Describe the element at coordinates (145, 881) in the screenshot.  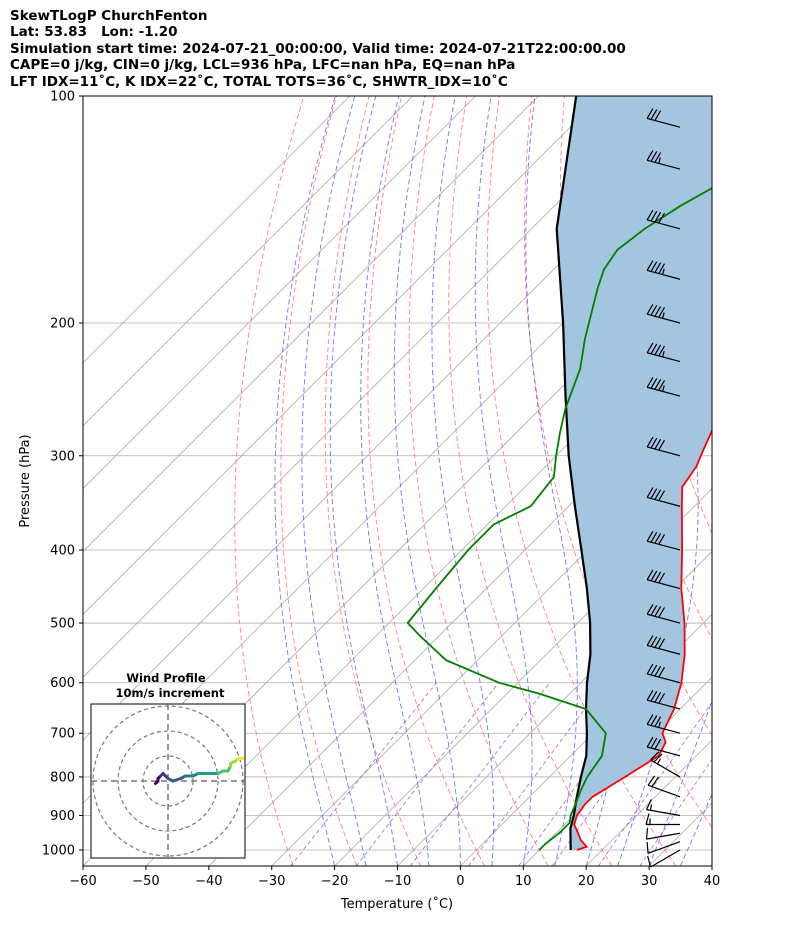
I see `x-tick-label: −50` at that location.